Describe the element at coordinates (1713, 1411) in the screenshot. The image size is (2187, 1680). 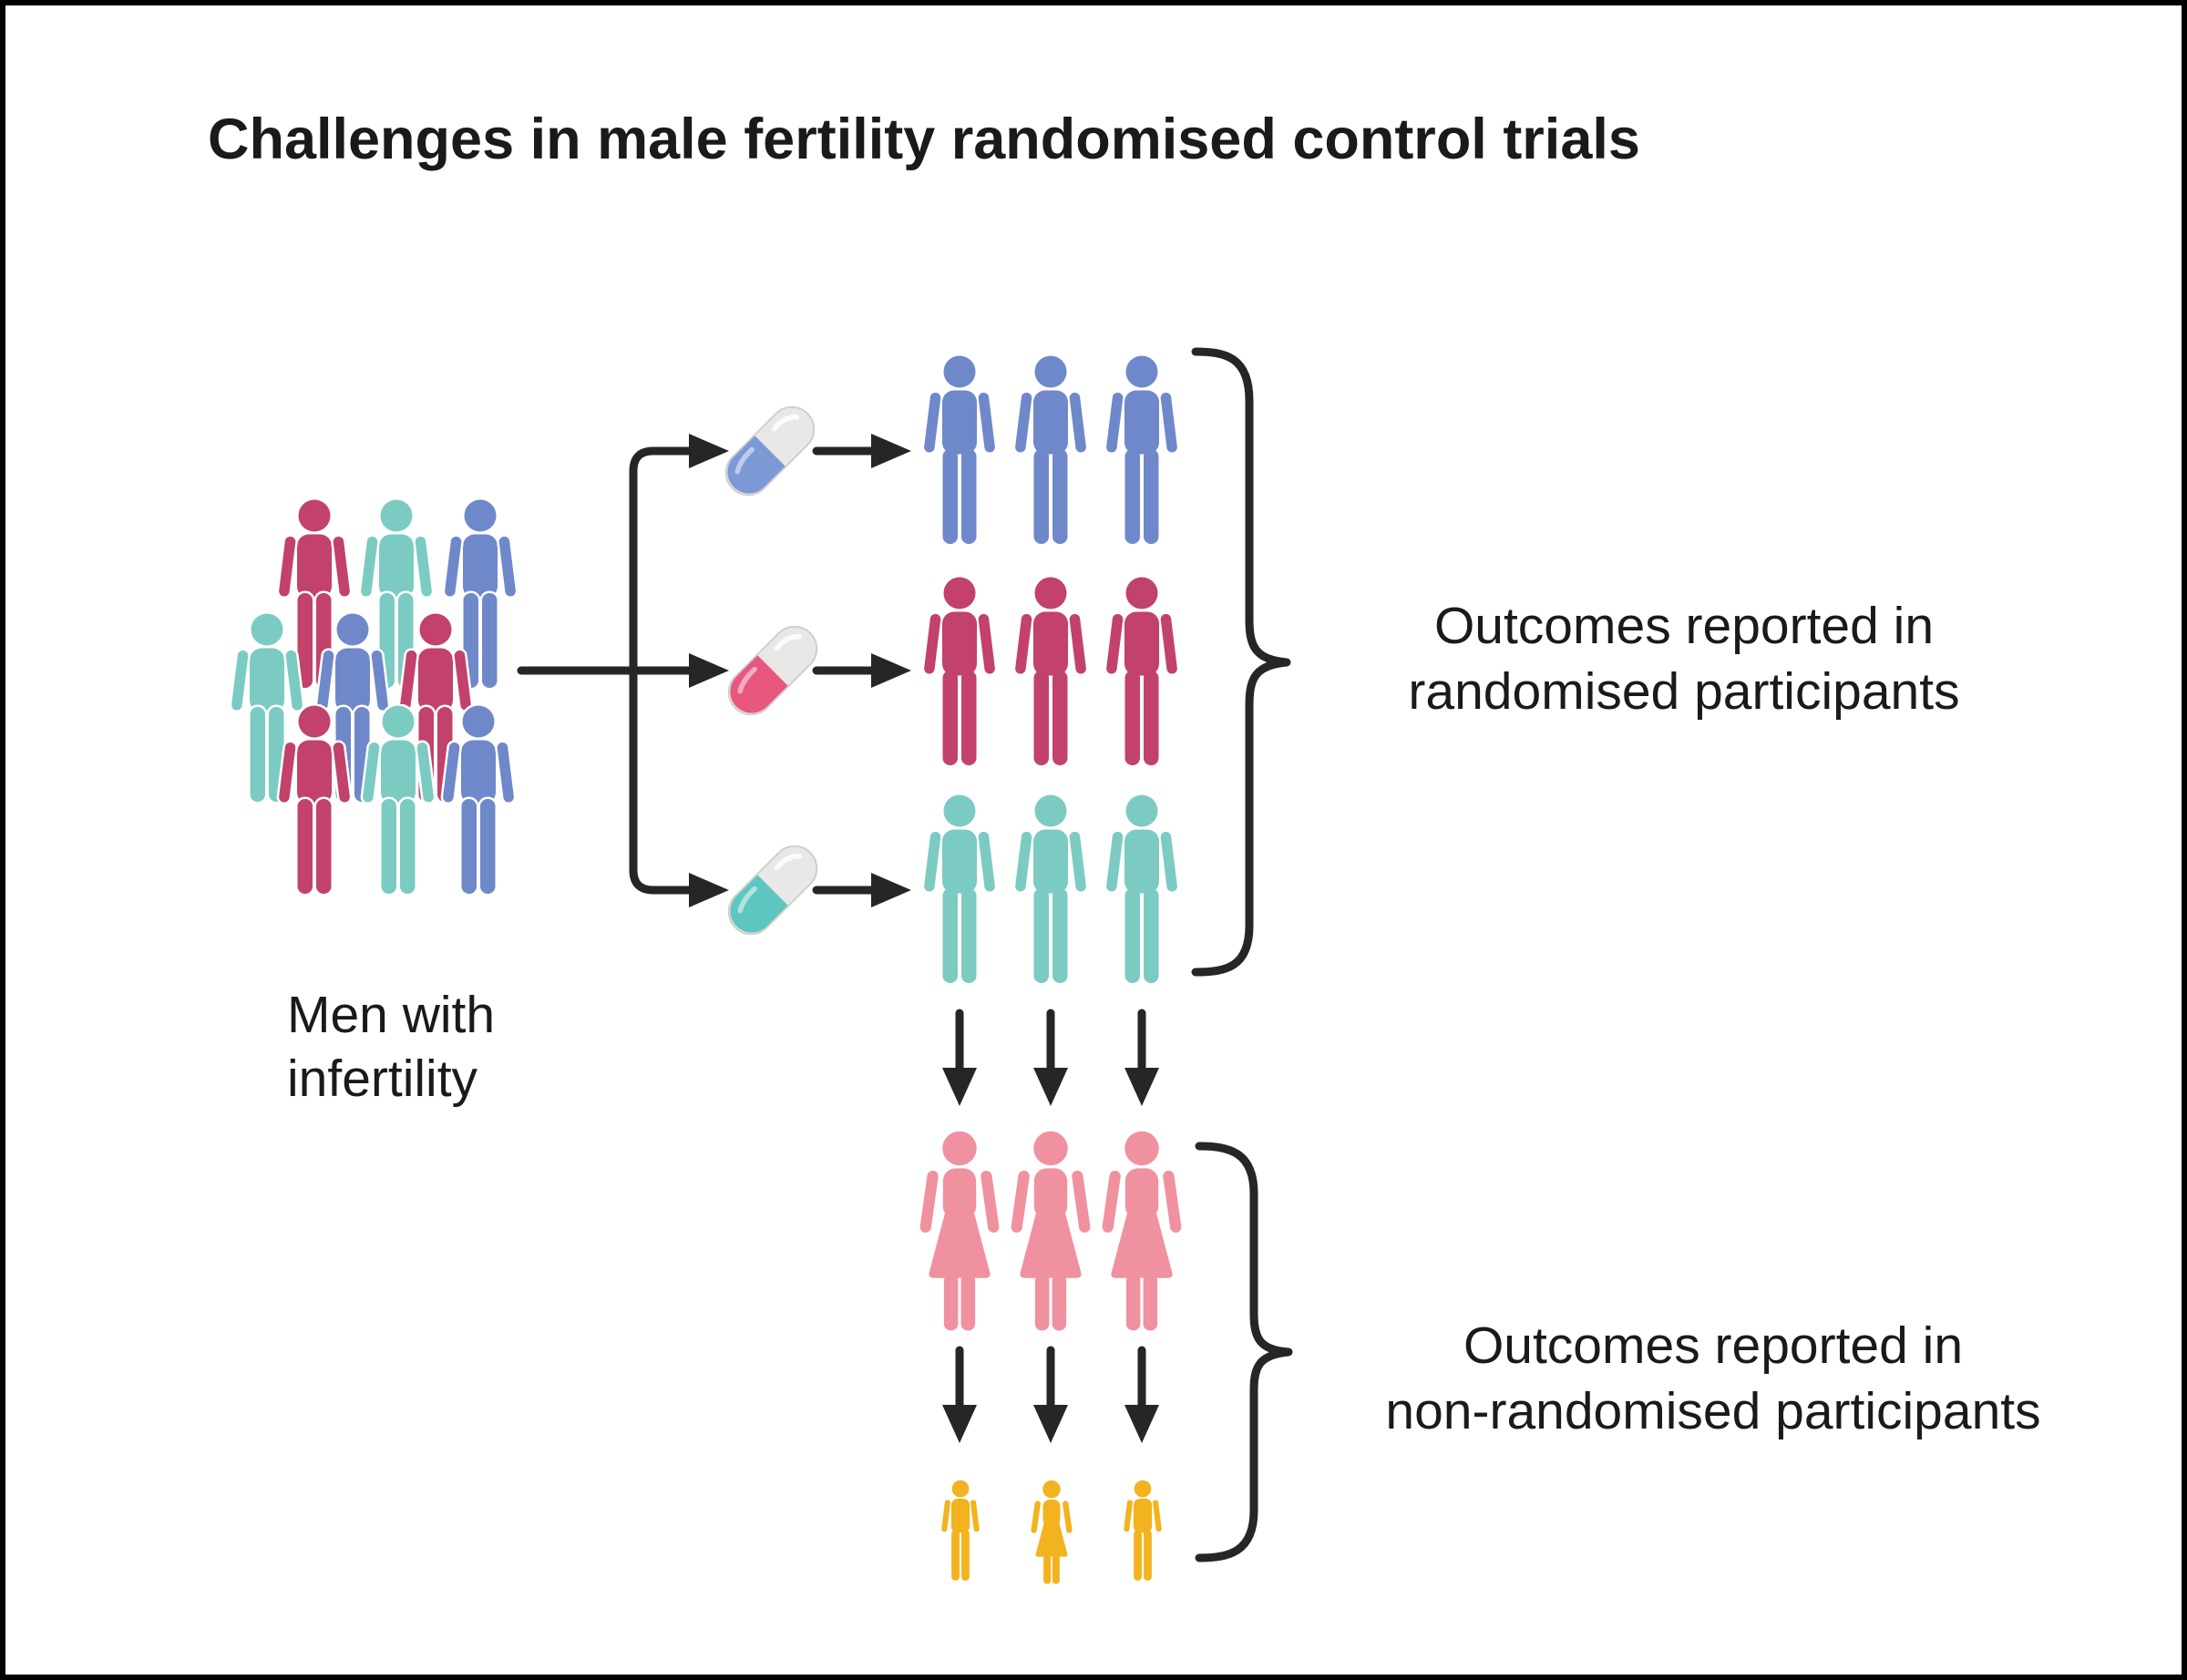
I see `non-randomised-outcome-line2: non-randomised participants` at that location.